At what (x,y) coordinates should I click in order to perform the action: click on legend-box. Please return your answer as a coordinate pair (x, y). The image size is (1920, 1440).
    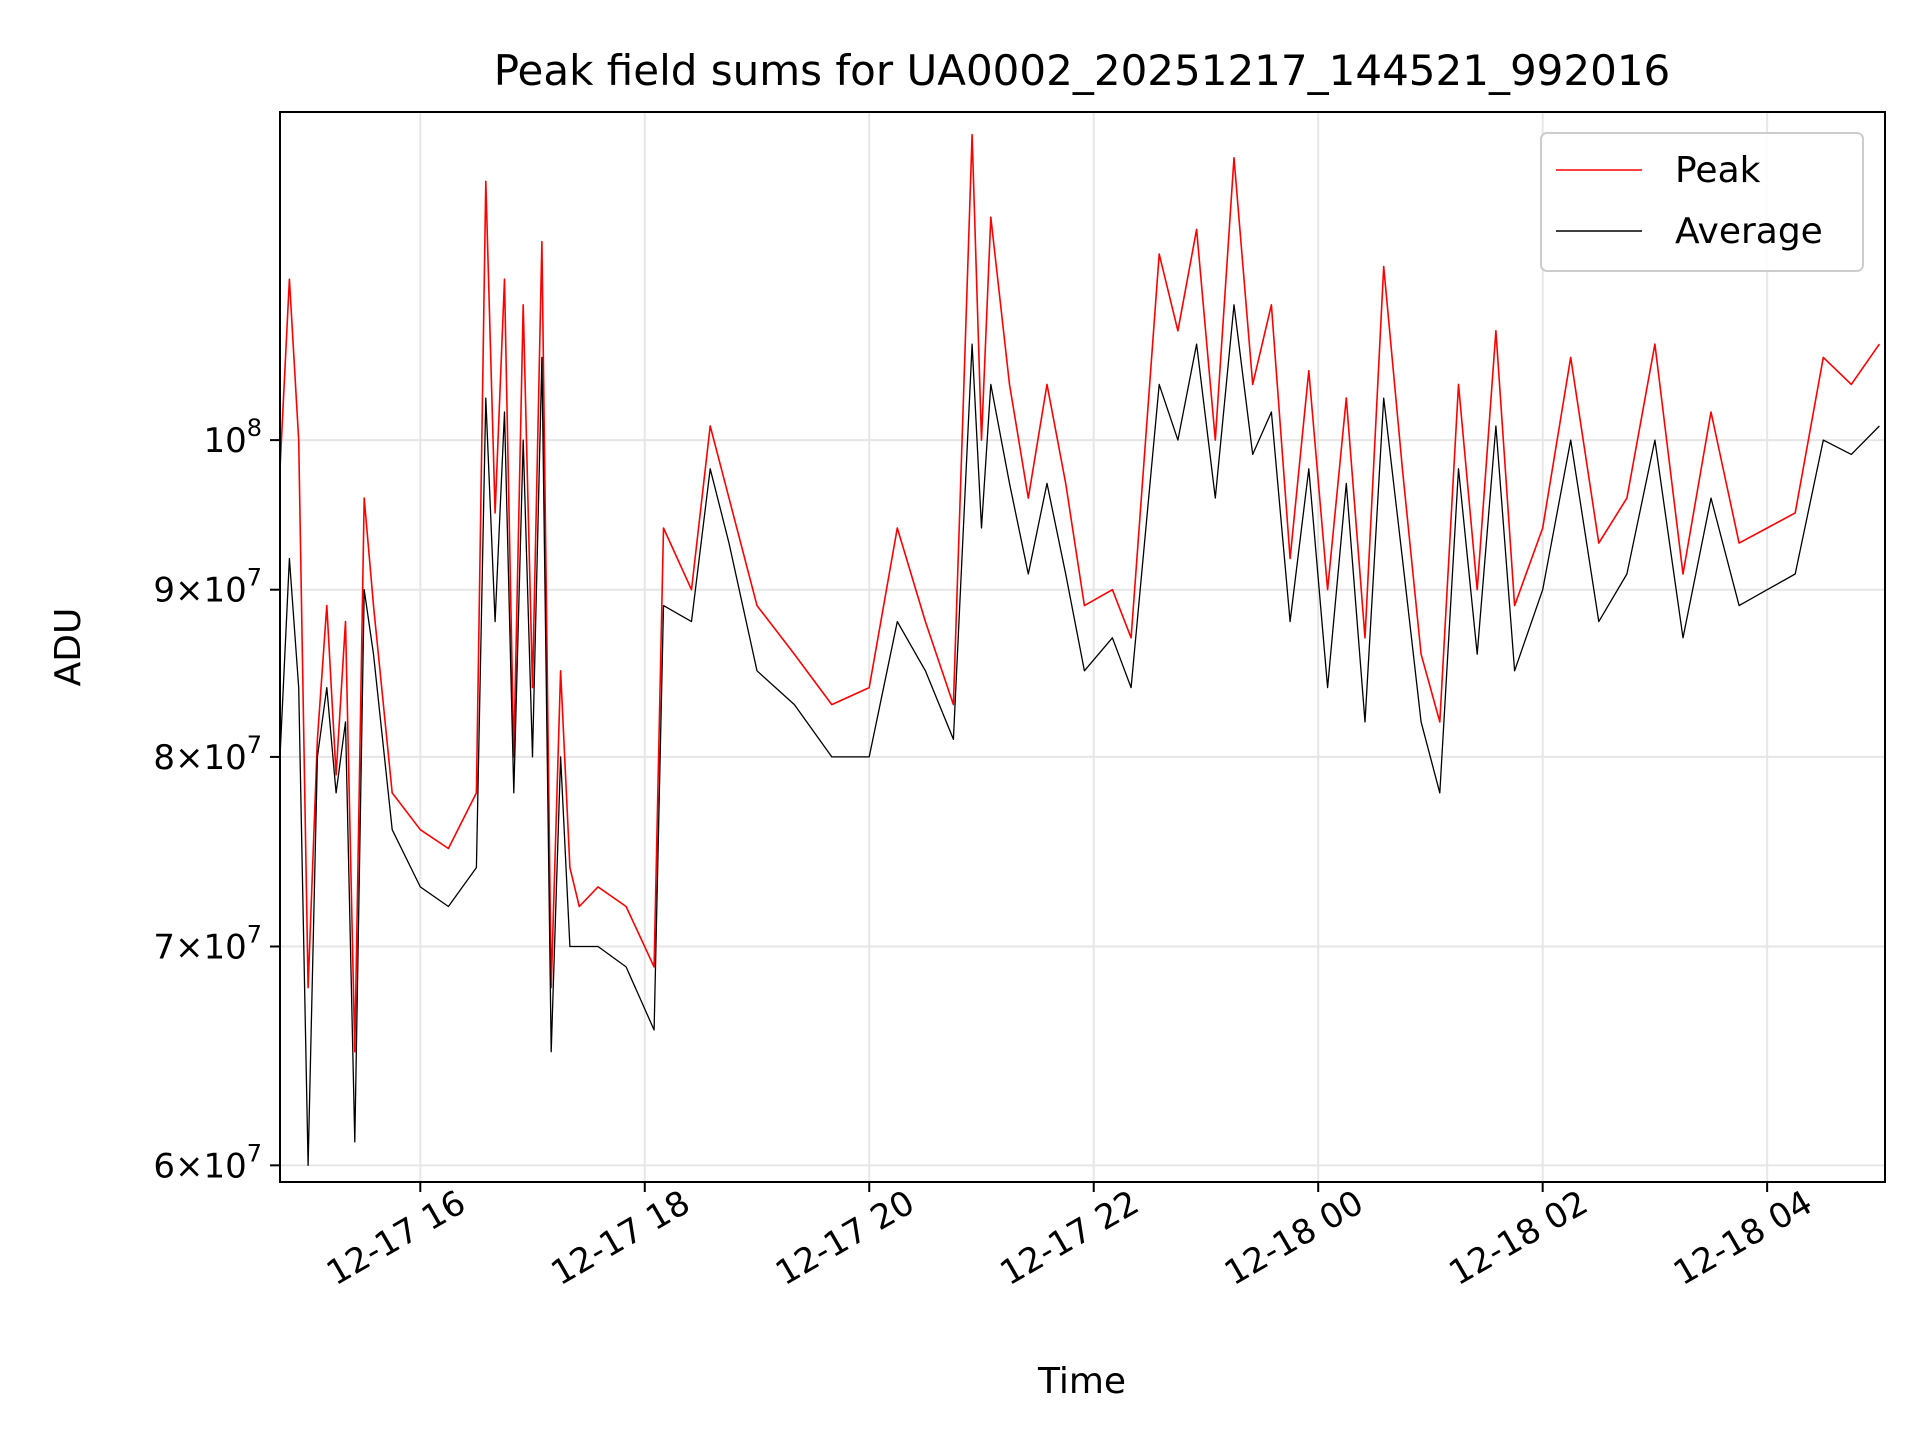
    Looking at the image, I should click on (1702, 202).